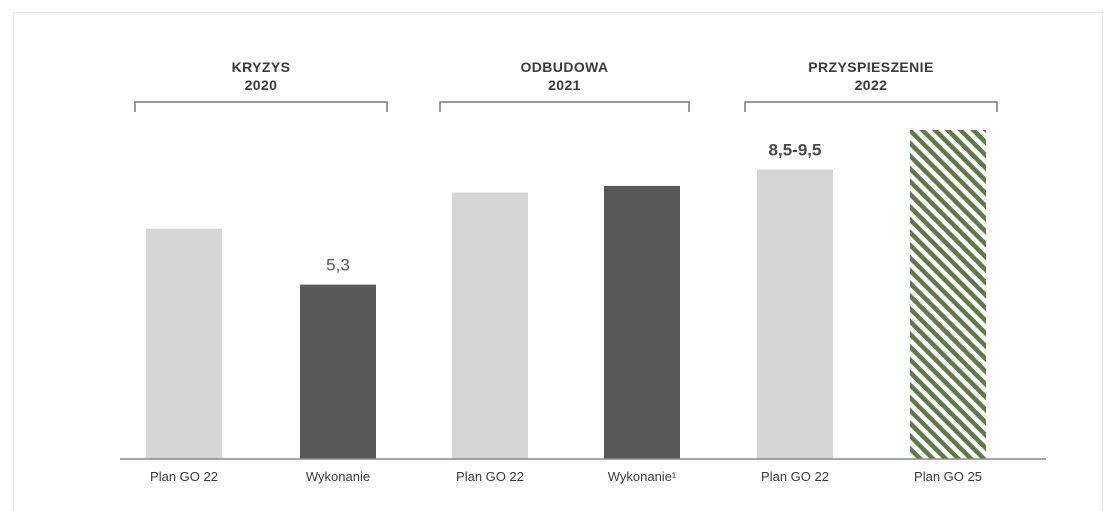  Describe the element at coordinates (338, 265) in the screenshot. I see `data-label-2: 5,3` at that location.